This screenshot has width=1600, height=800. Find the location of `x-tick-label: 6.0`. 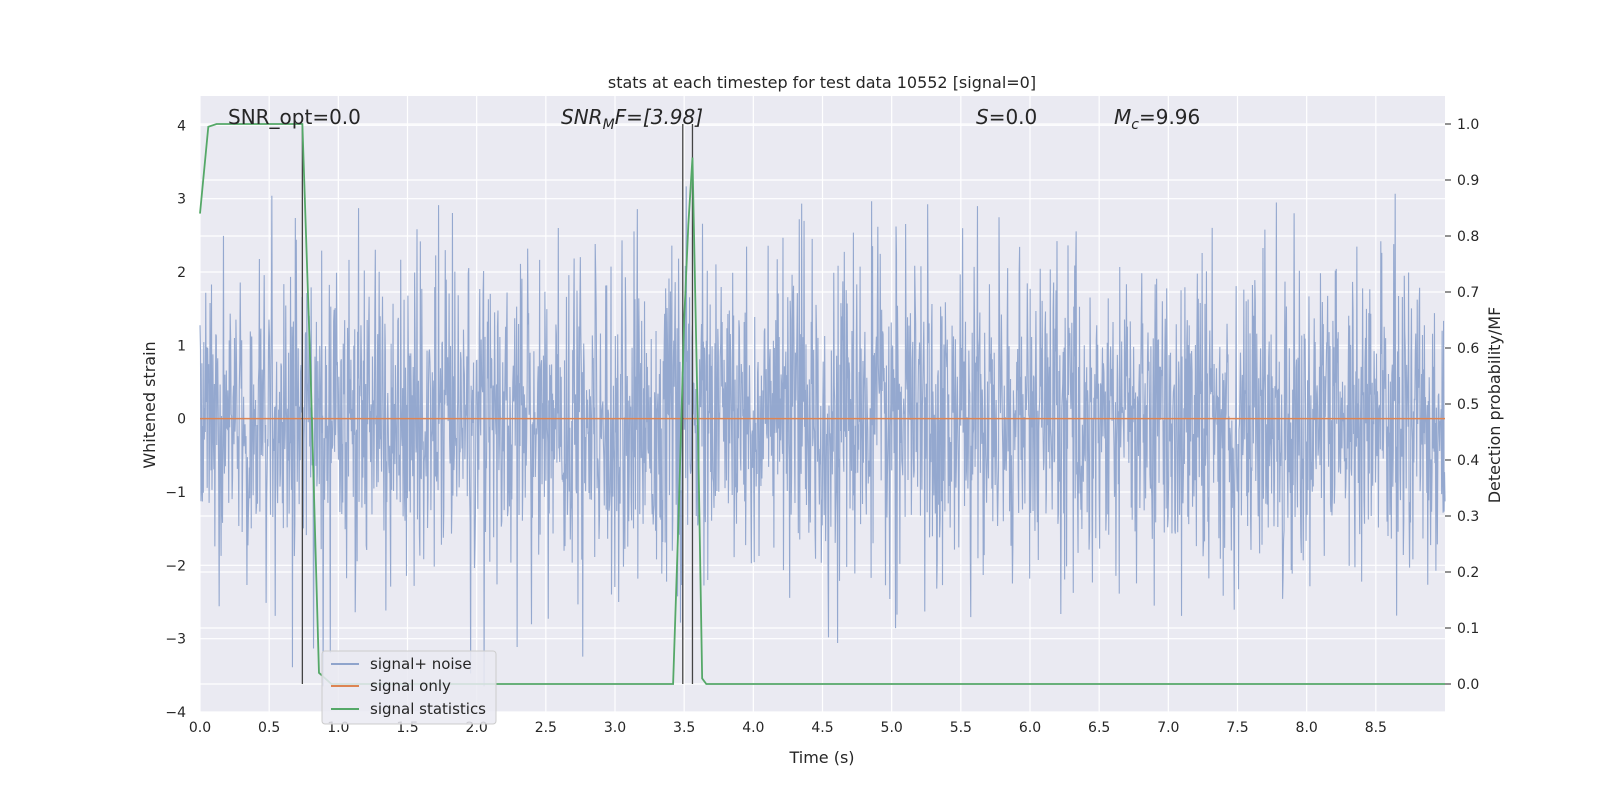

x-tick-label: 6.0 is located at coordinates (1030, 728).